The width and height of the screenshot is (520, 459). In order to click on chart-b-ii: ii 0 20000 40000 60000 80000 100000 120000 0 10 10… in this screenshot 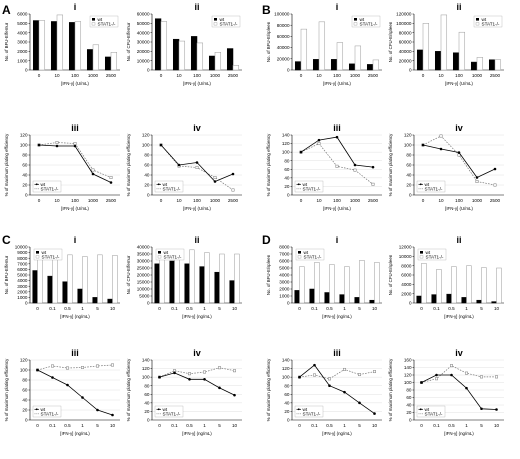, I will do `click(446, 44)`.